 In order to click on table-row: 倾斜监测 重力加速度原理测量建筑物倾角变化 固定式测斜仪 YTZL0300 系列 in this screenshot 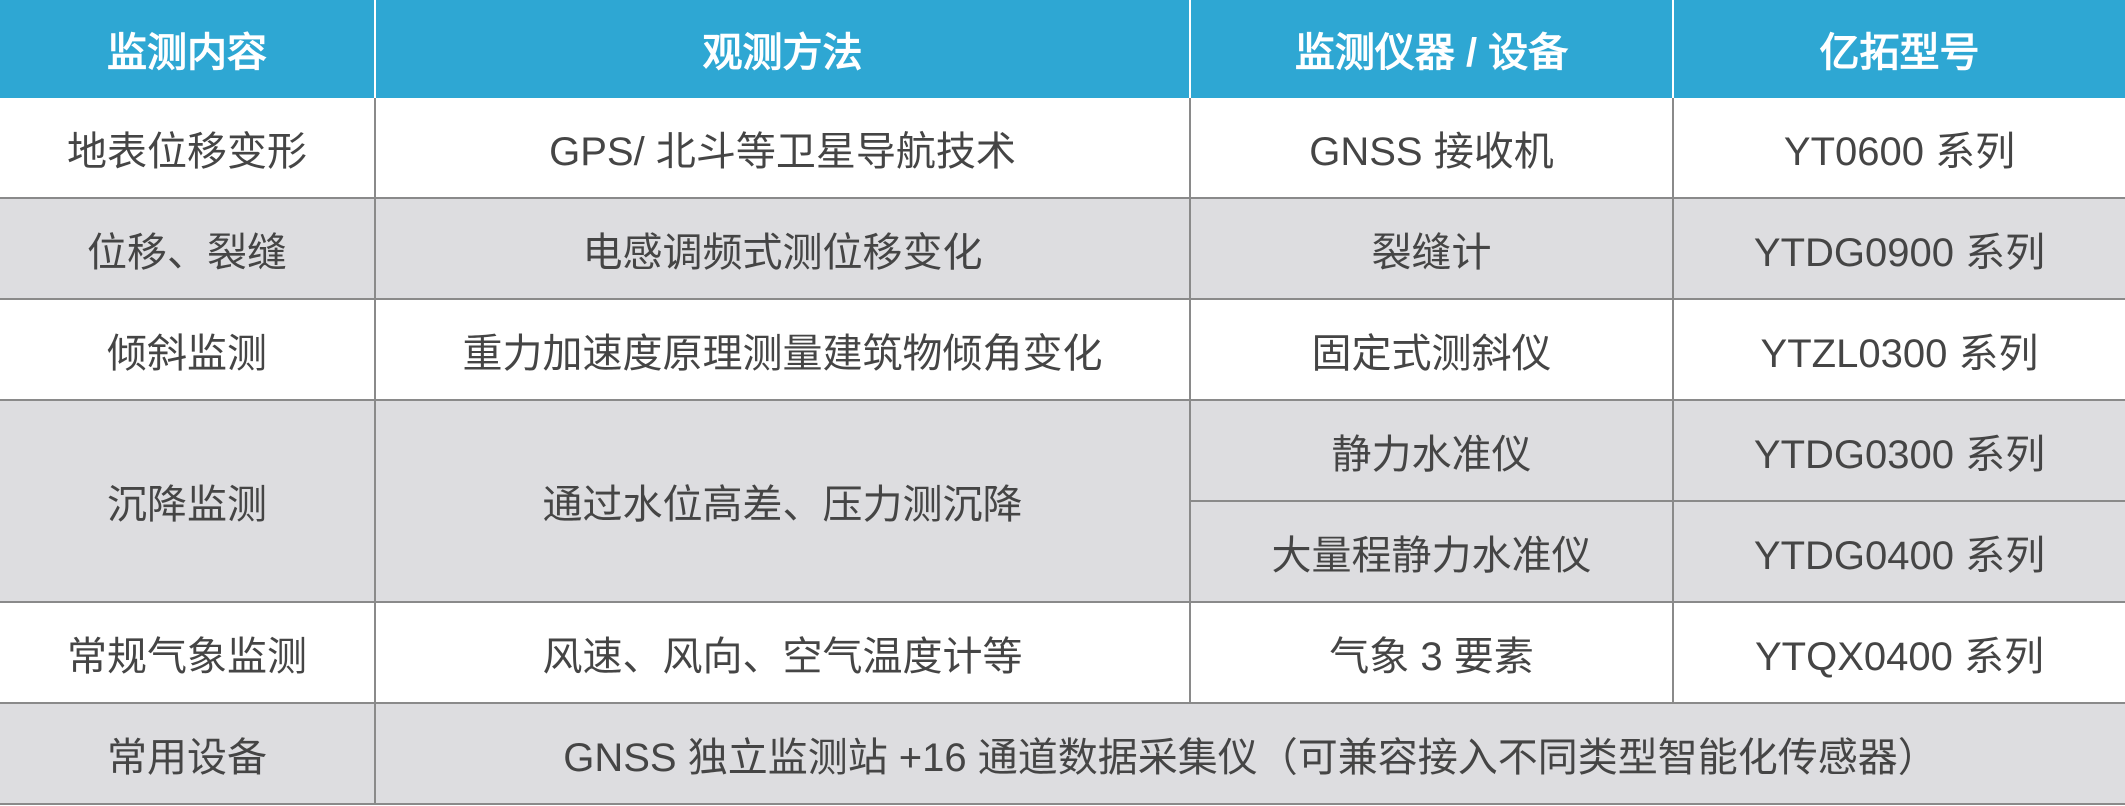, I will do `click(1062, 350)`.